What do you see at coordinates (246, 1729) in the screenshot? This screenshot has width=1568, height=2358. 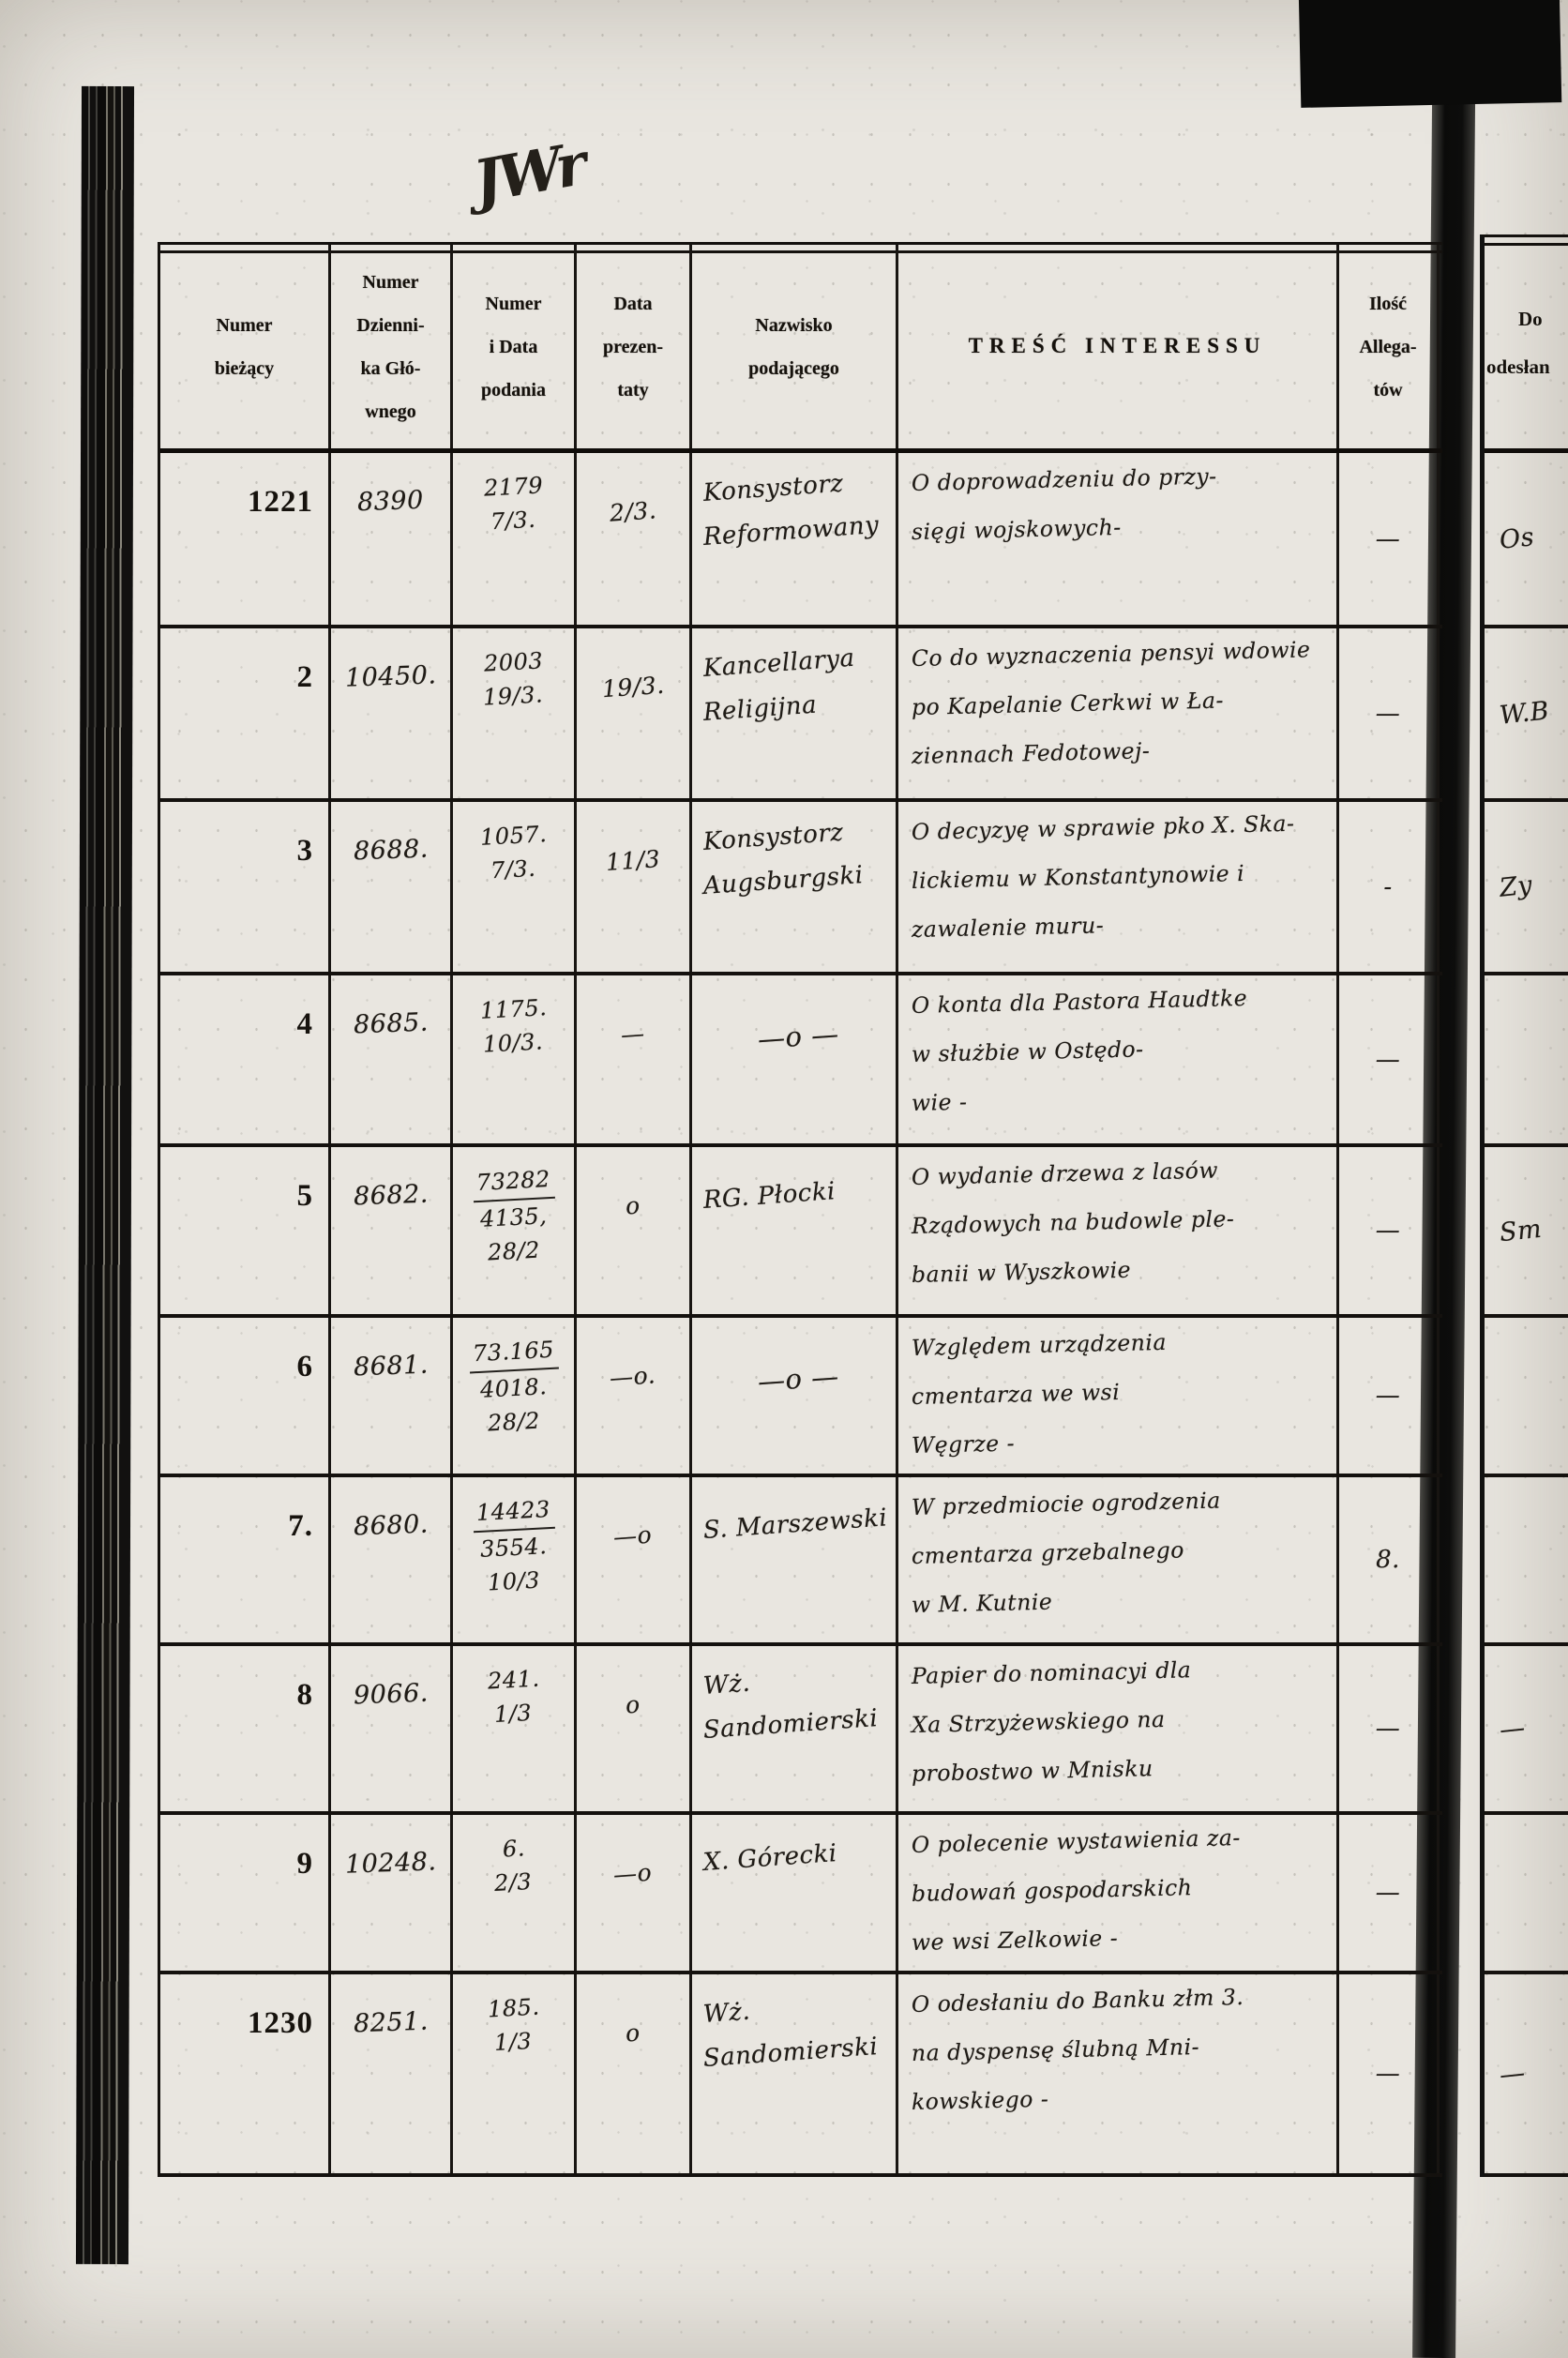 I see `cell-numer-biezacy: 8` at bounding box center [246, 1729].